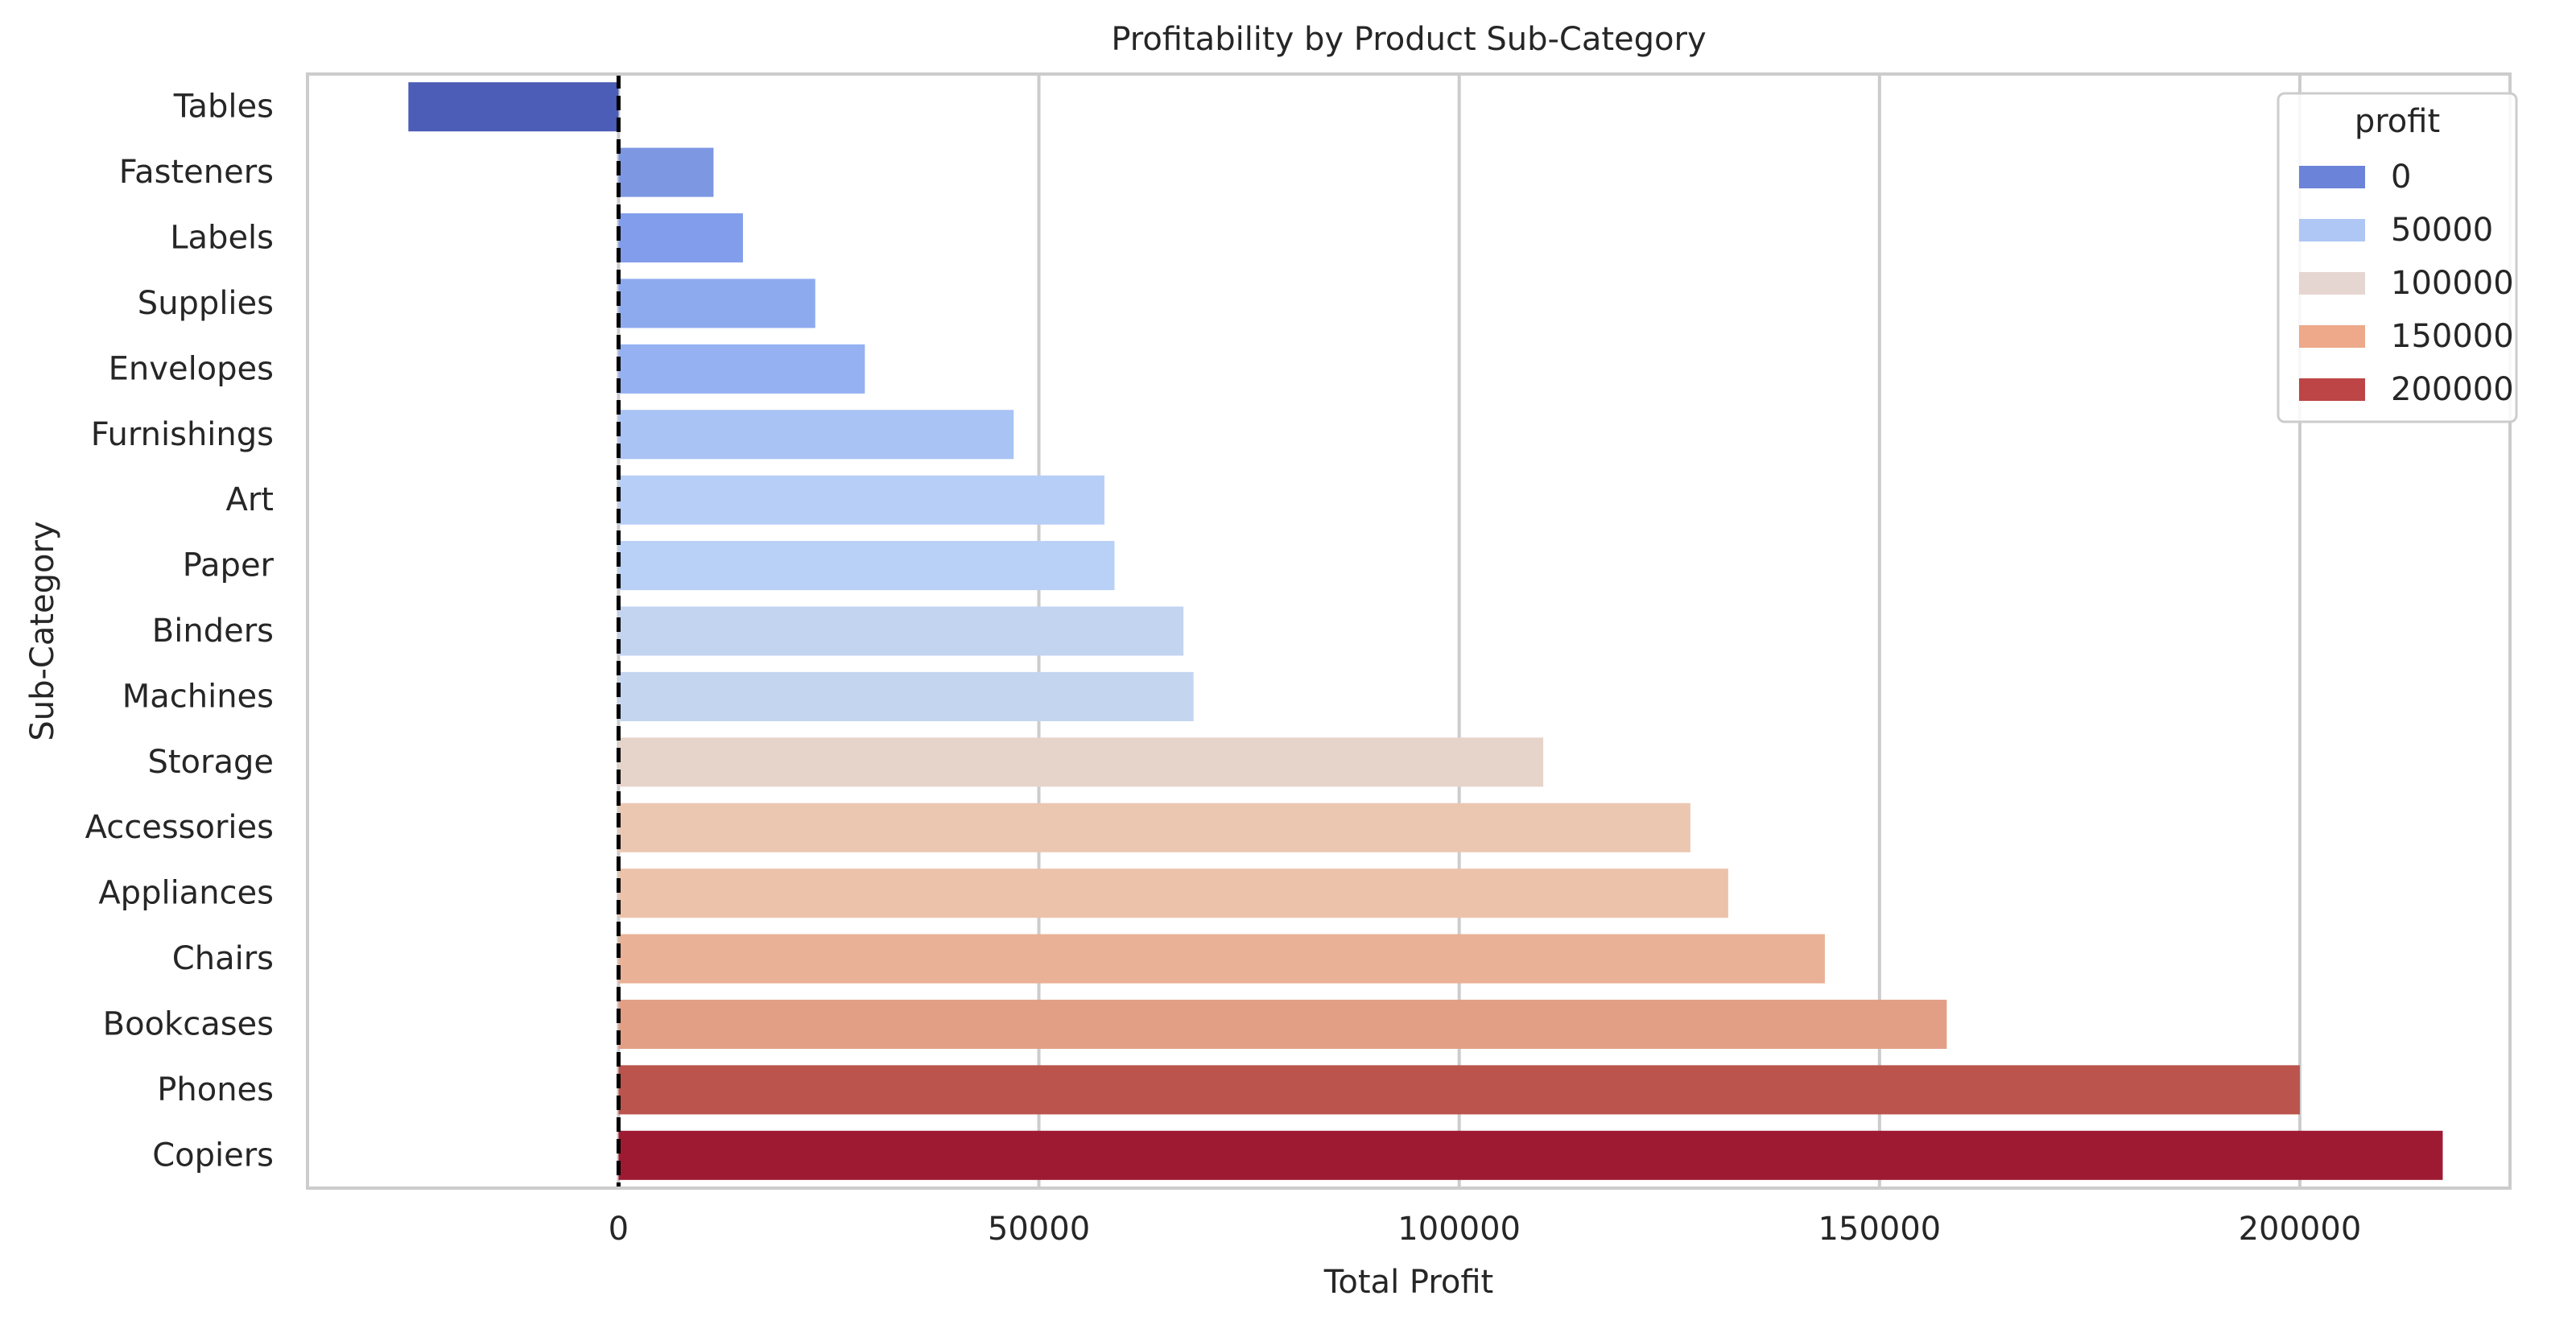 Image resolution: width=2576 pixels, height=1333 pixels. I want to click on legend-label: 100000, so click(2452, 283).